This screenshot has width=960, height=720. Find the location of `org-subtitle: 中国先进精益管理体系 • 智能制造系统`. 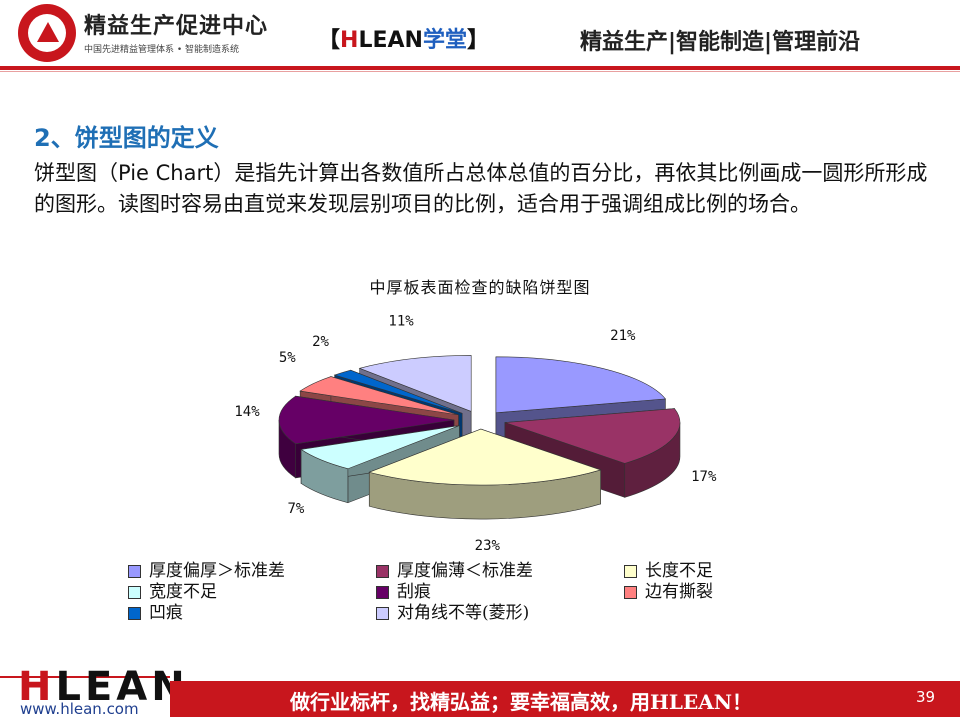

org-subtitle: 中国先进精益管理体系 • 智能制造系统 is located at coordinates (162, 50).